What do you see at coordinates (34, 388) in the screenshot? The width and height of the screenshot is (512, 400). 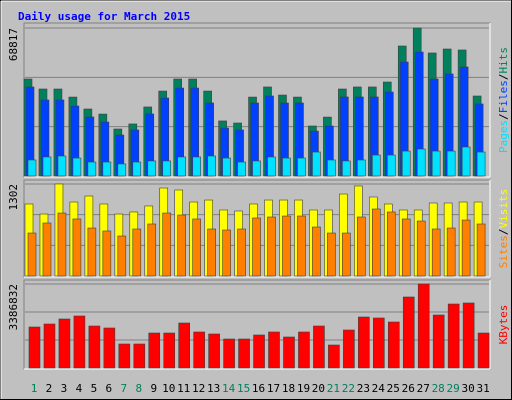 I see `x-tick-label: 1` at bounding box center [34, 388].